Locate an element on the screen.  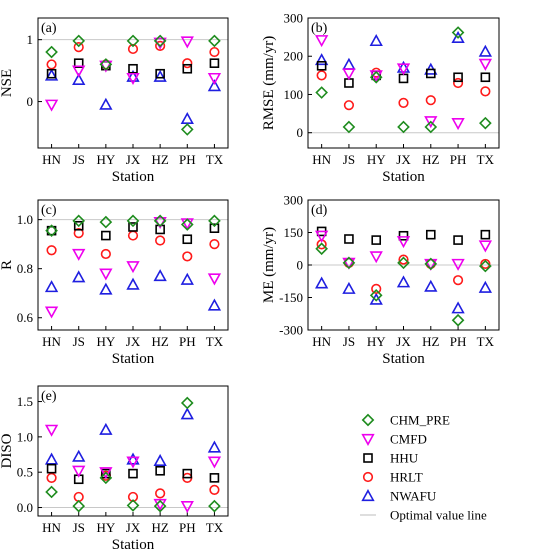
y-tick-label: 200 is located at coordinates (294, 56).